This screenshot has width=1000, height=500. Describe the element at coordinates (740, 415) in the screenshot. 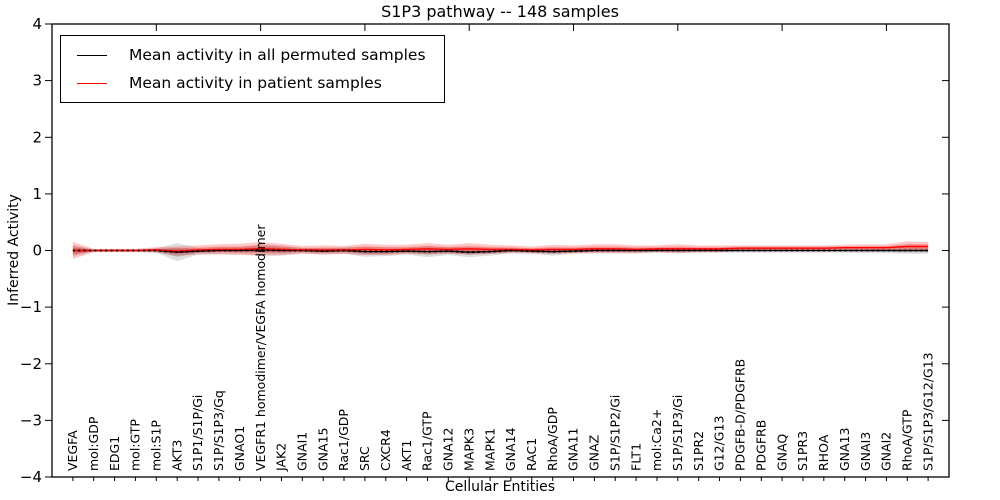

I see `x-tick-label: PDGFB-D/PDGFRB` at that location.